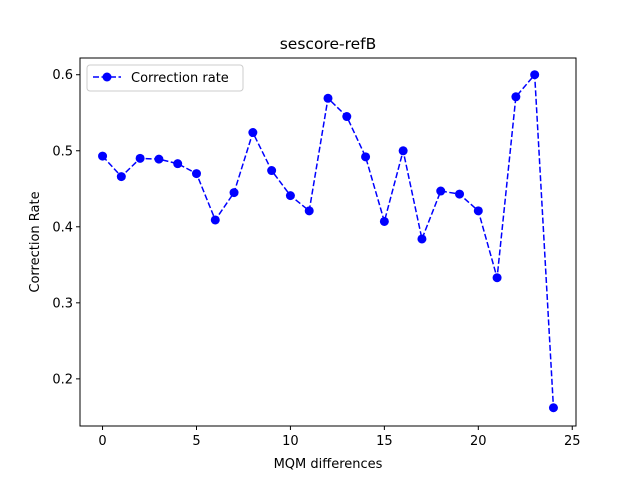 The width and height of the screenshot is (640, 480). What do you see at coordinates (572, 441) in the screenshot?
I see `x-tick-label: 25` at bounding box center [572, 441].